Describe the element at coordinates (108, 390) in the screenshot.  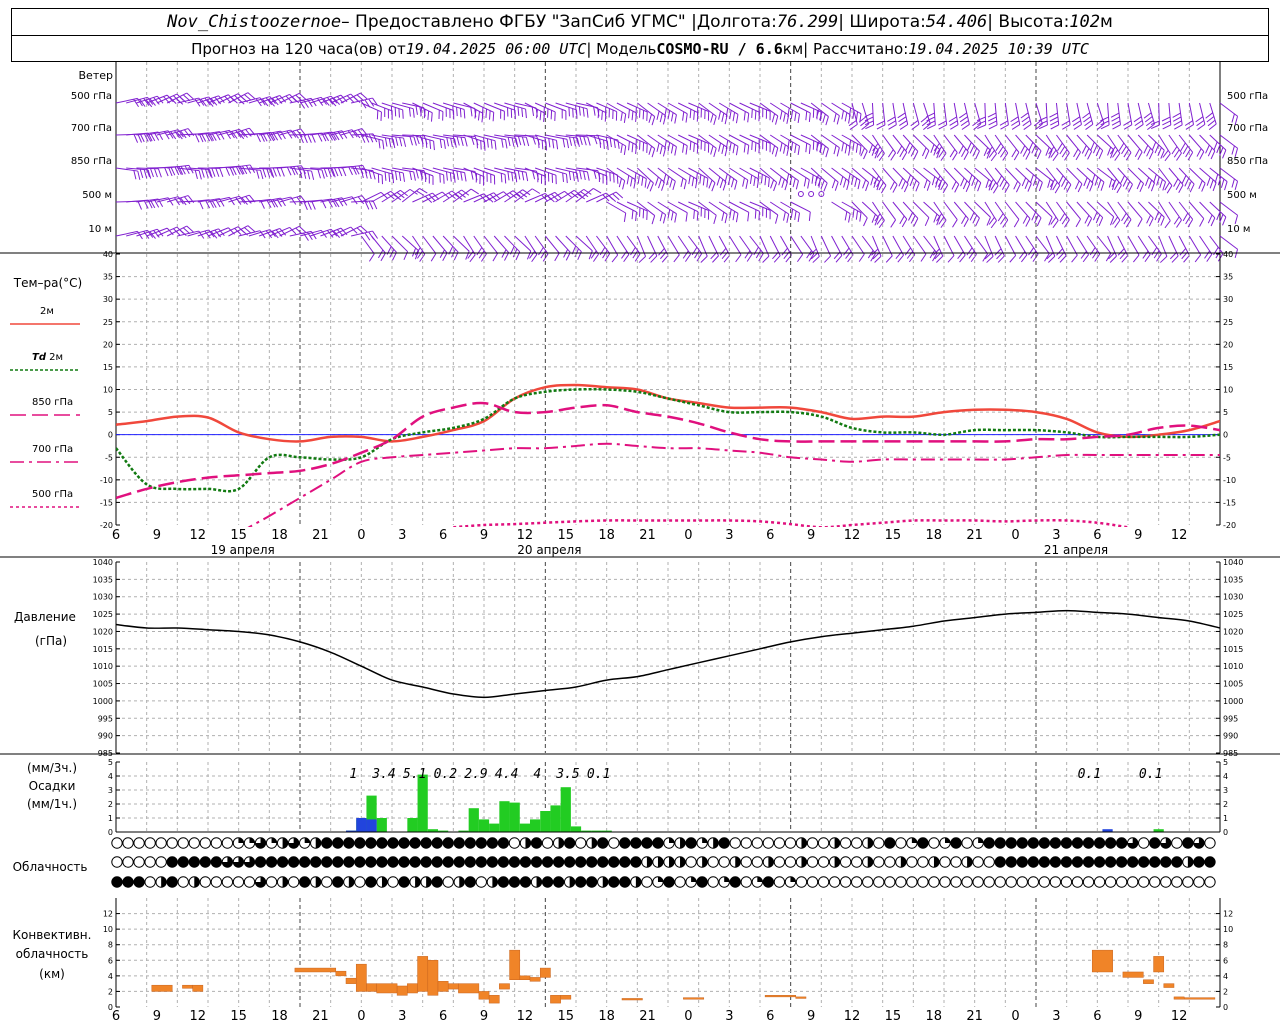
I see `y-tick-label-left: 10` at that location.